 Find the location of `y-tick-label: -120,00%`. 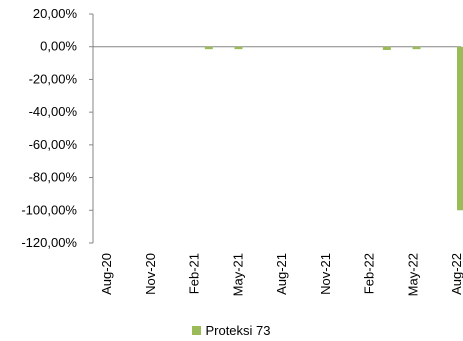

y-tick-label: -120,00% is located at coordinates (49, 242).